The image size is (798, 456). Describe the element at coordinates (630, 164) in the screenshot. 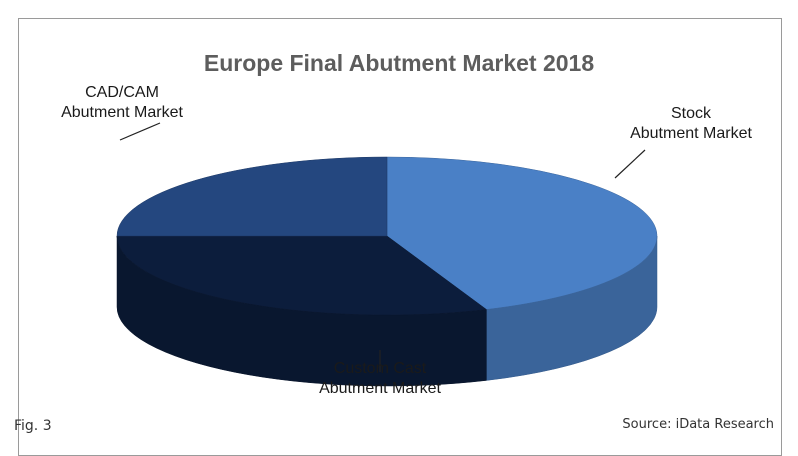

I see `leader-line-stock-abutment-market` at that location.